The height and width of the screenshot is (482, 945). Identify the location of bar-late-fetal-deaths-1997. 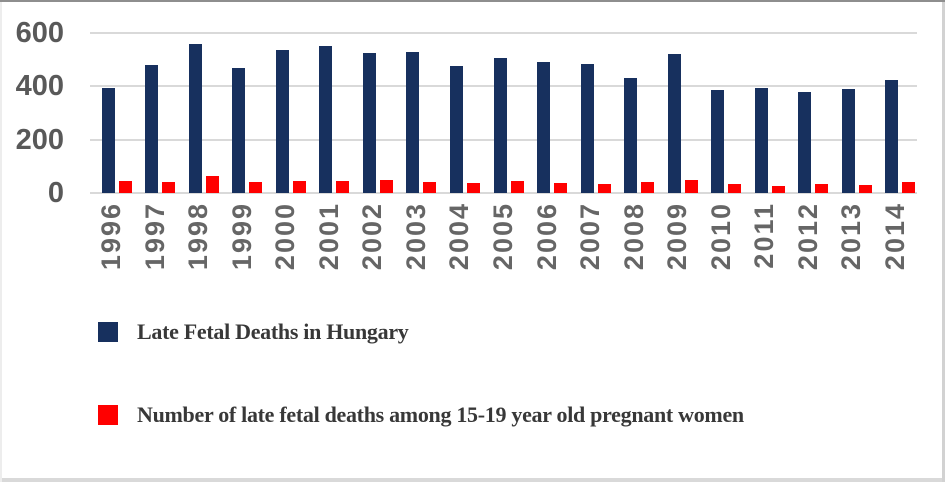
(152, 129).